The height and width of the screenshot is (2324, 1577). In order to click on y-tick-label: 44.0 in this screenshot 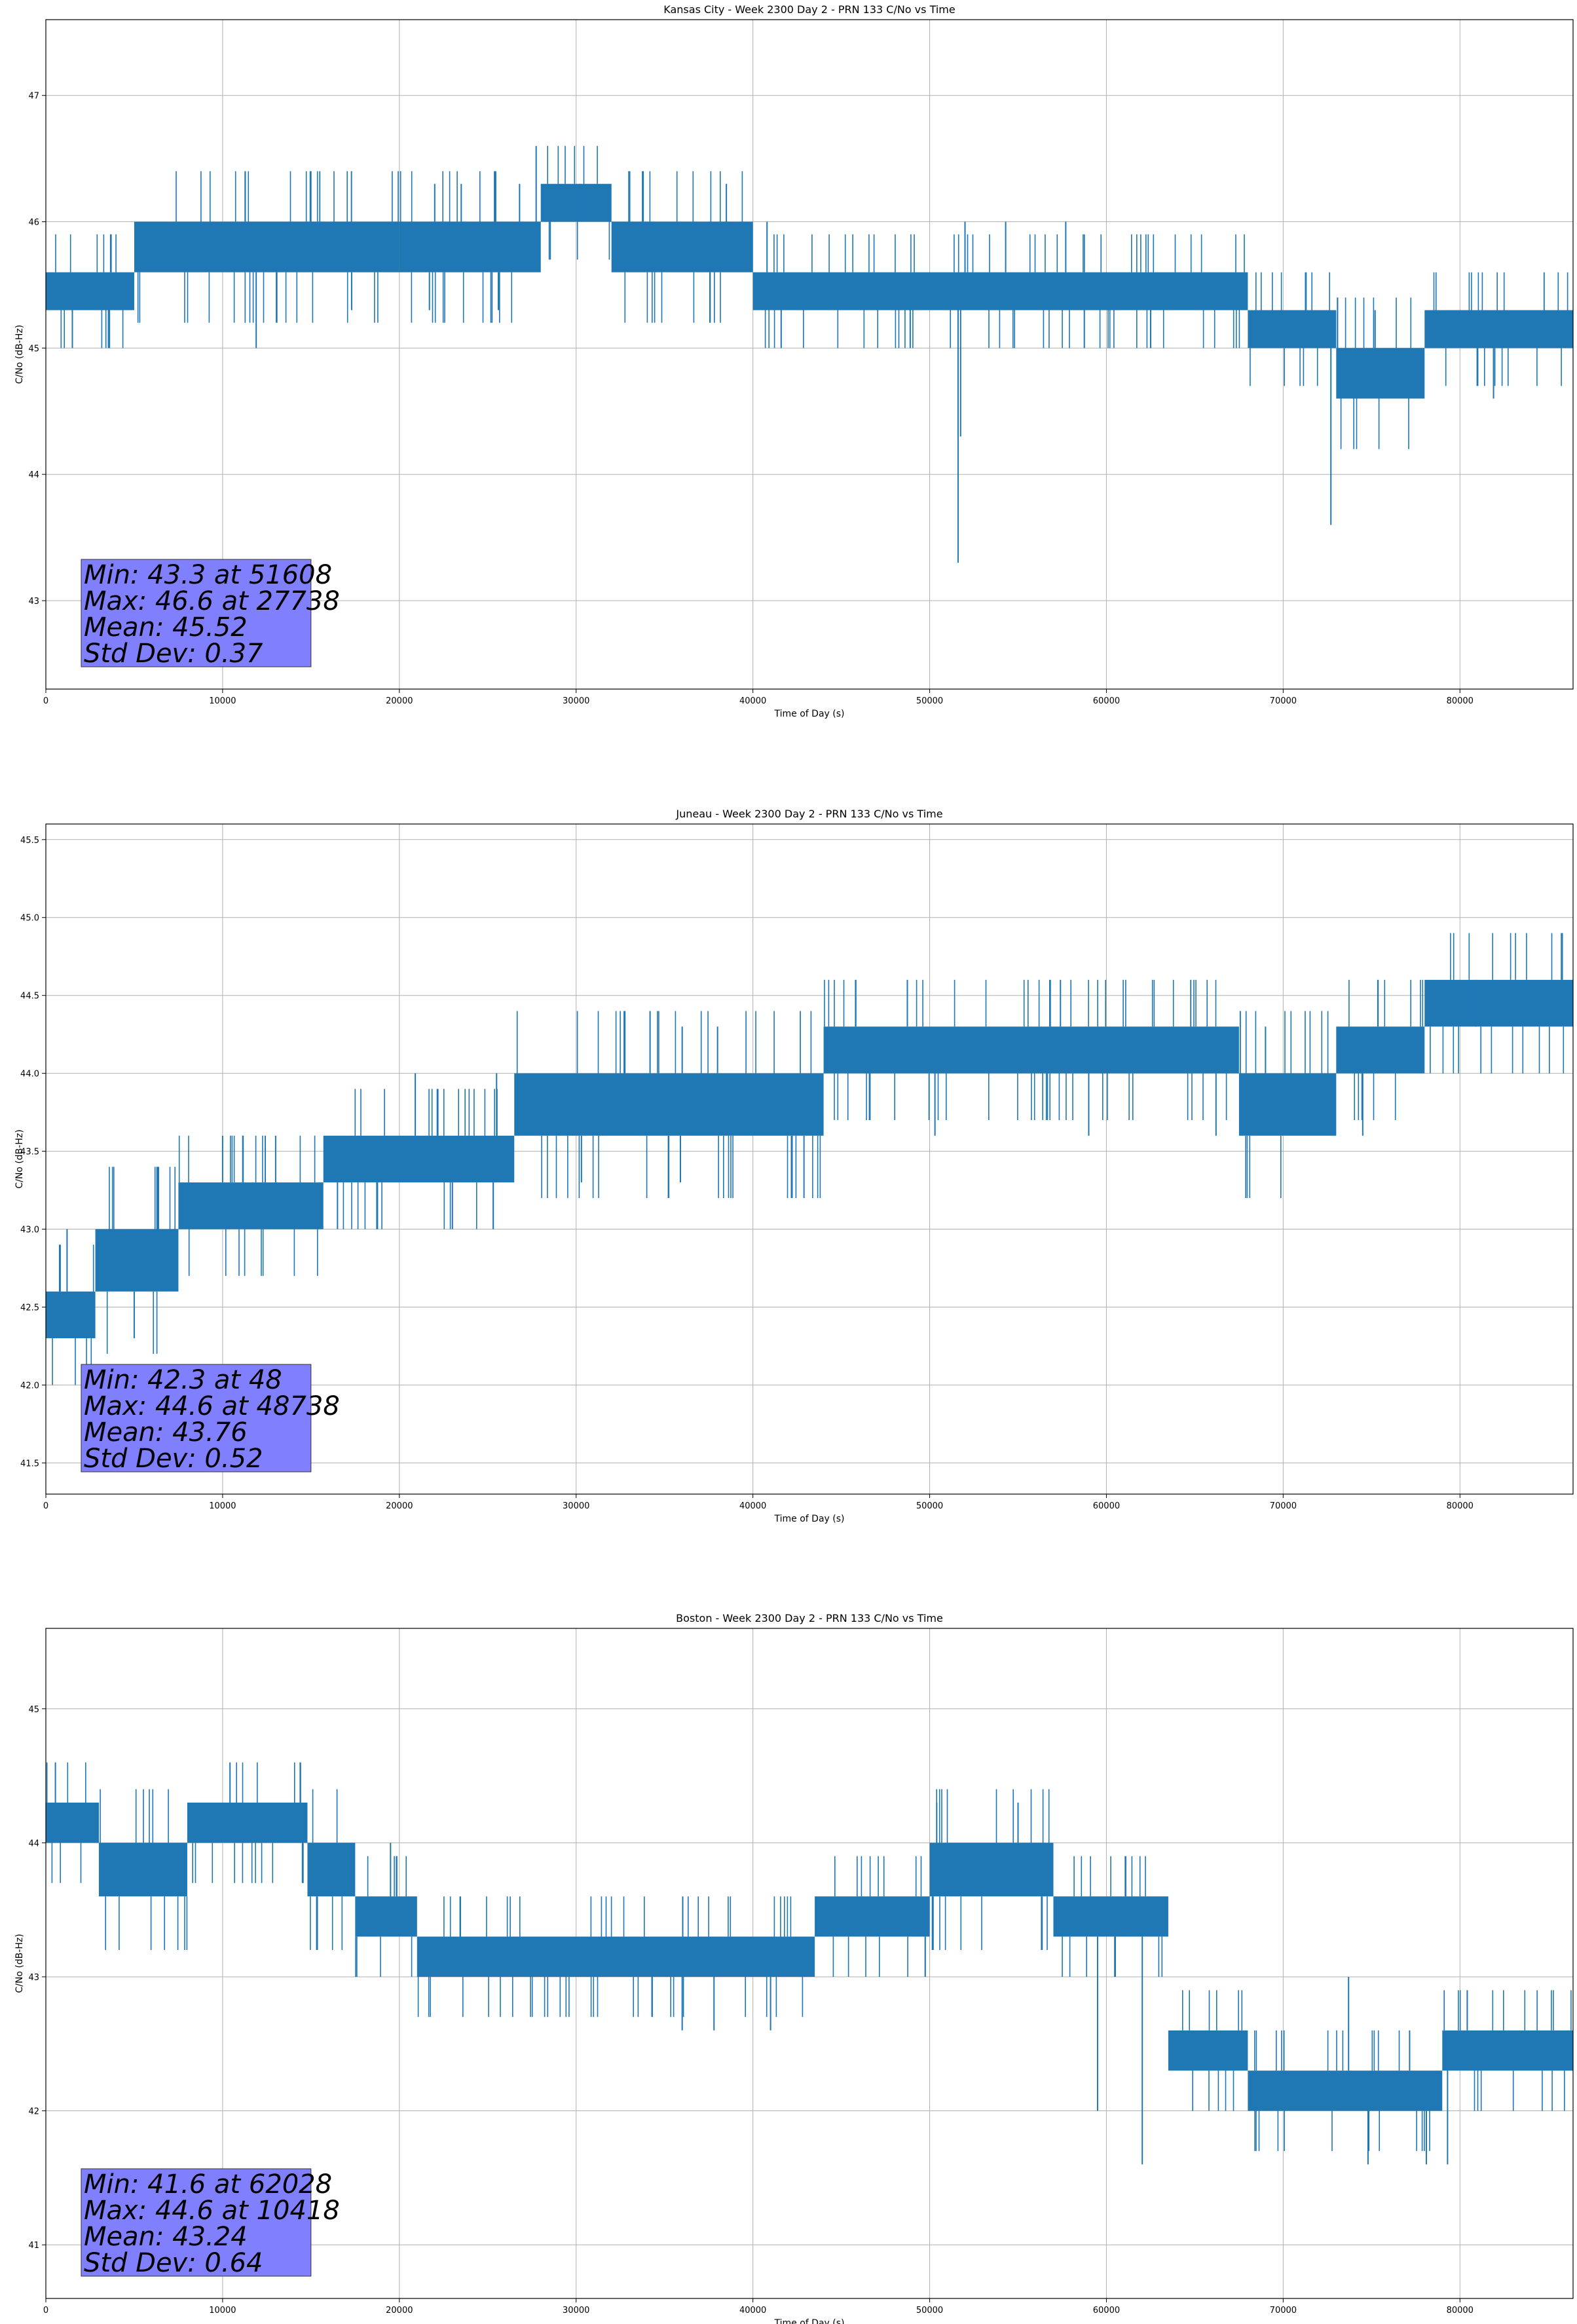, I will do `click(29, 1074)`.